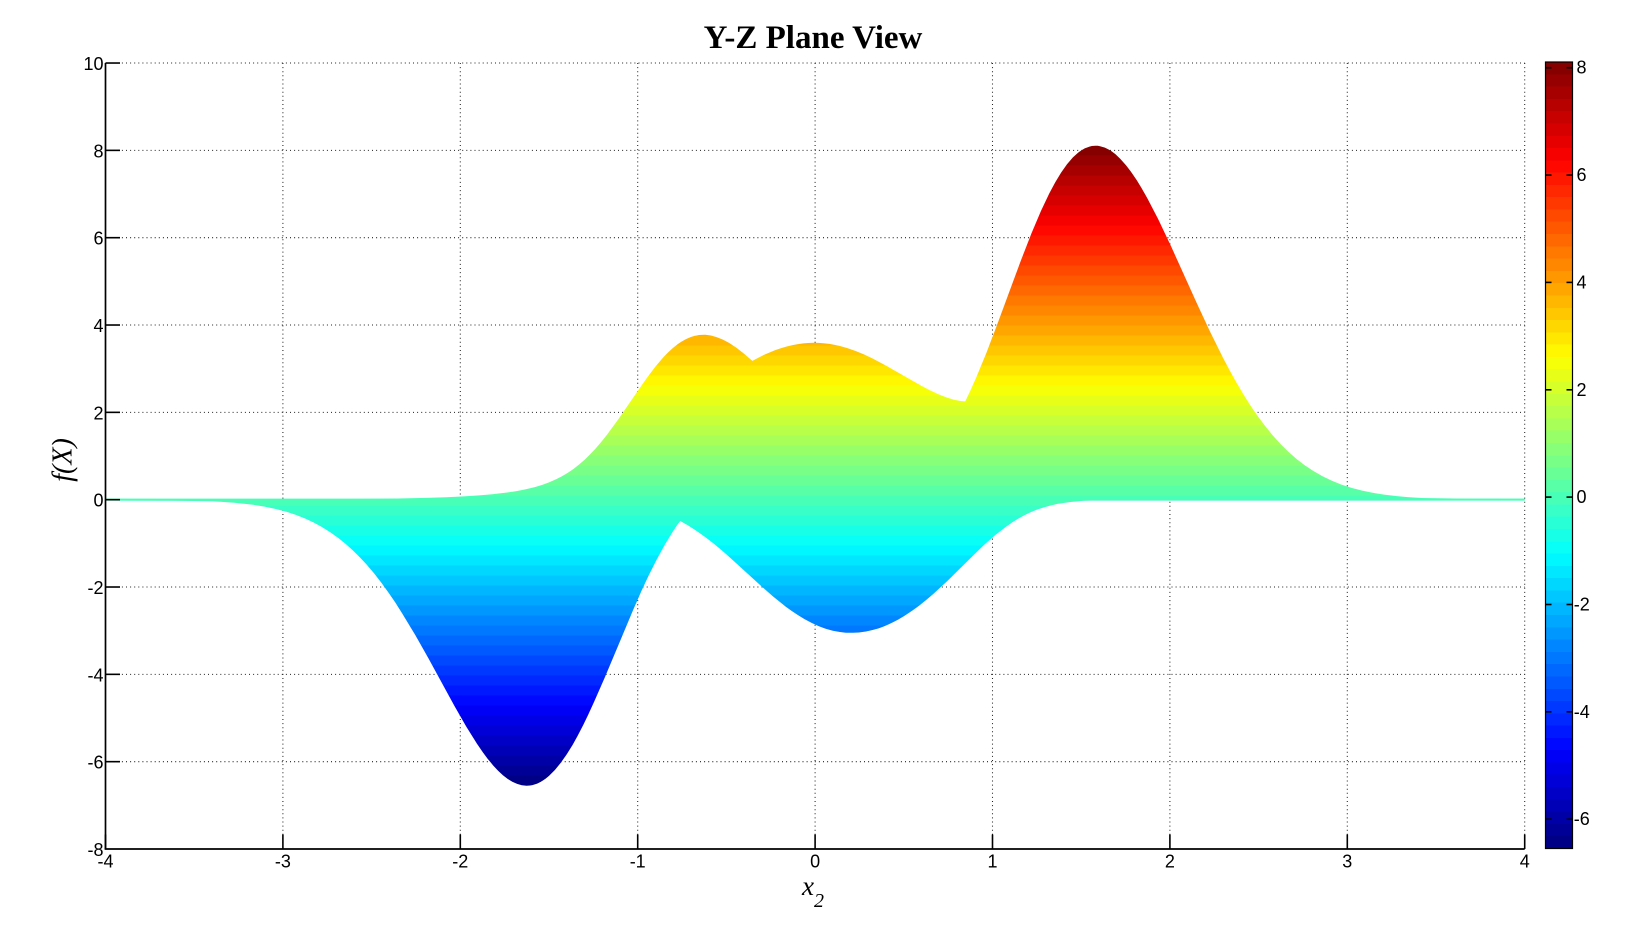  I want to click on svg-text: Y-Z Plane View, so click(813, 38).